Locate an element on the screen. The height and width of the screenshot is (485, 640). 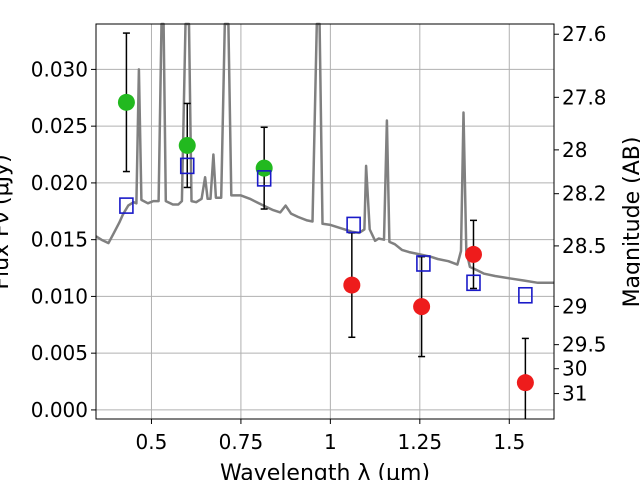
y2-tick-label: 28.5 is located at coordinates (584, 246).